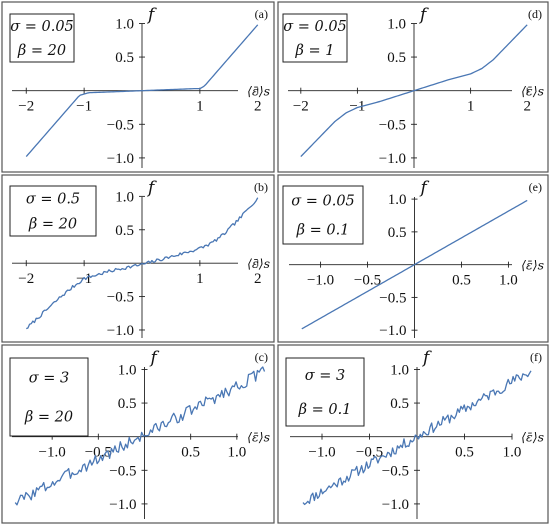 The width and height of the screenshot is (550, 526). What do you see at coordinates (315, 51) in the screenshot?
I see `beta-parameter: β = 1` at bounding box center [315, 51].